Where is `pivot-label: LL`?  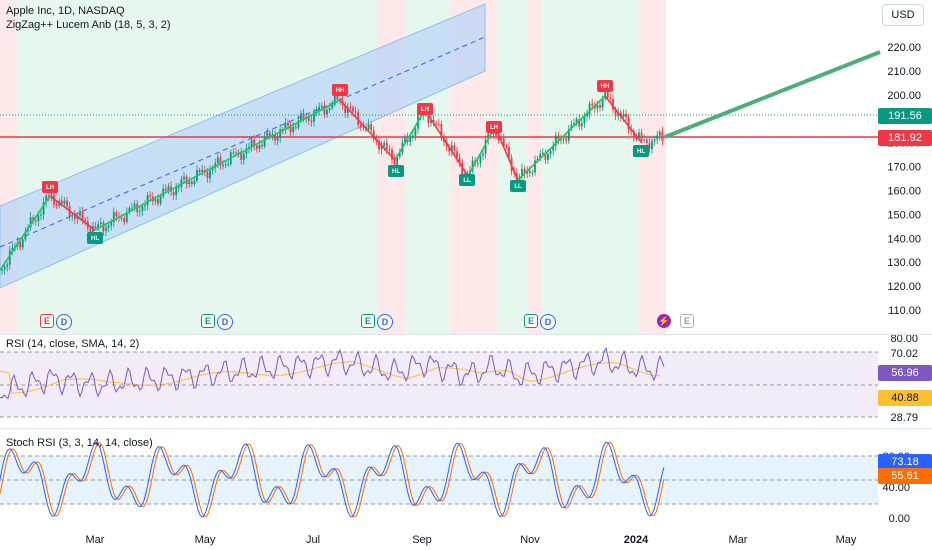 pivot-label: LL is located at coordinates (467, 181).